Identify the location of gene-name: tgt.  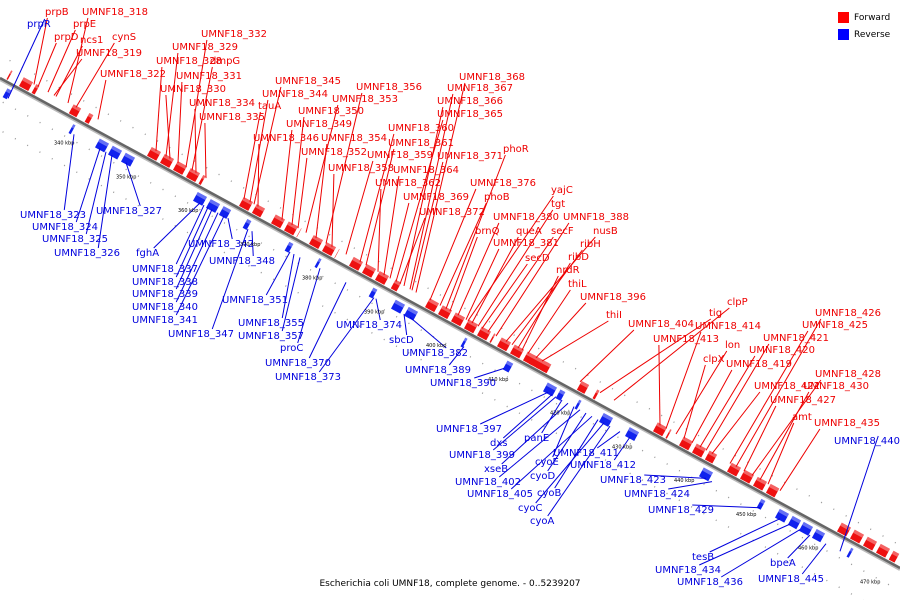
(558, 204).